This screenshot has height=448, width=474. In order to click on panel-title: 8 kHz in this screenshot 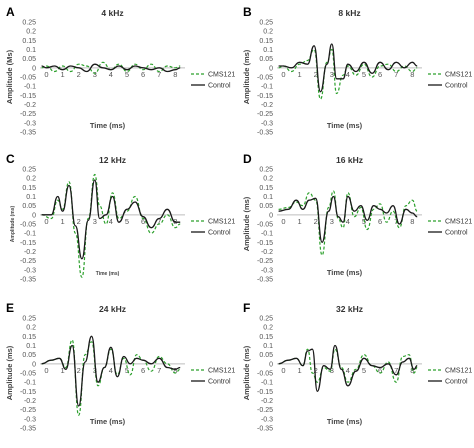, I will do `click(349, 13)`.